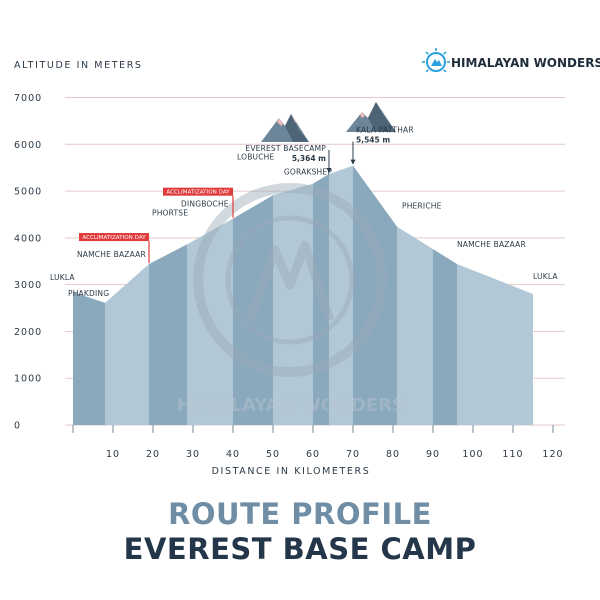  I want to click on x-tick-label: 30, so click(193, 454).